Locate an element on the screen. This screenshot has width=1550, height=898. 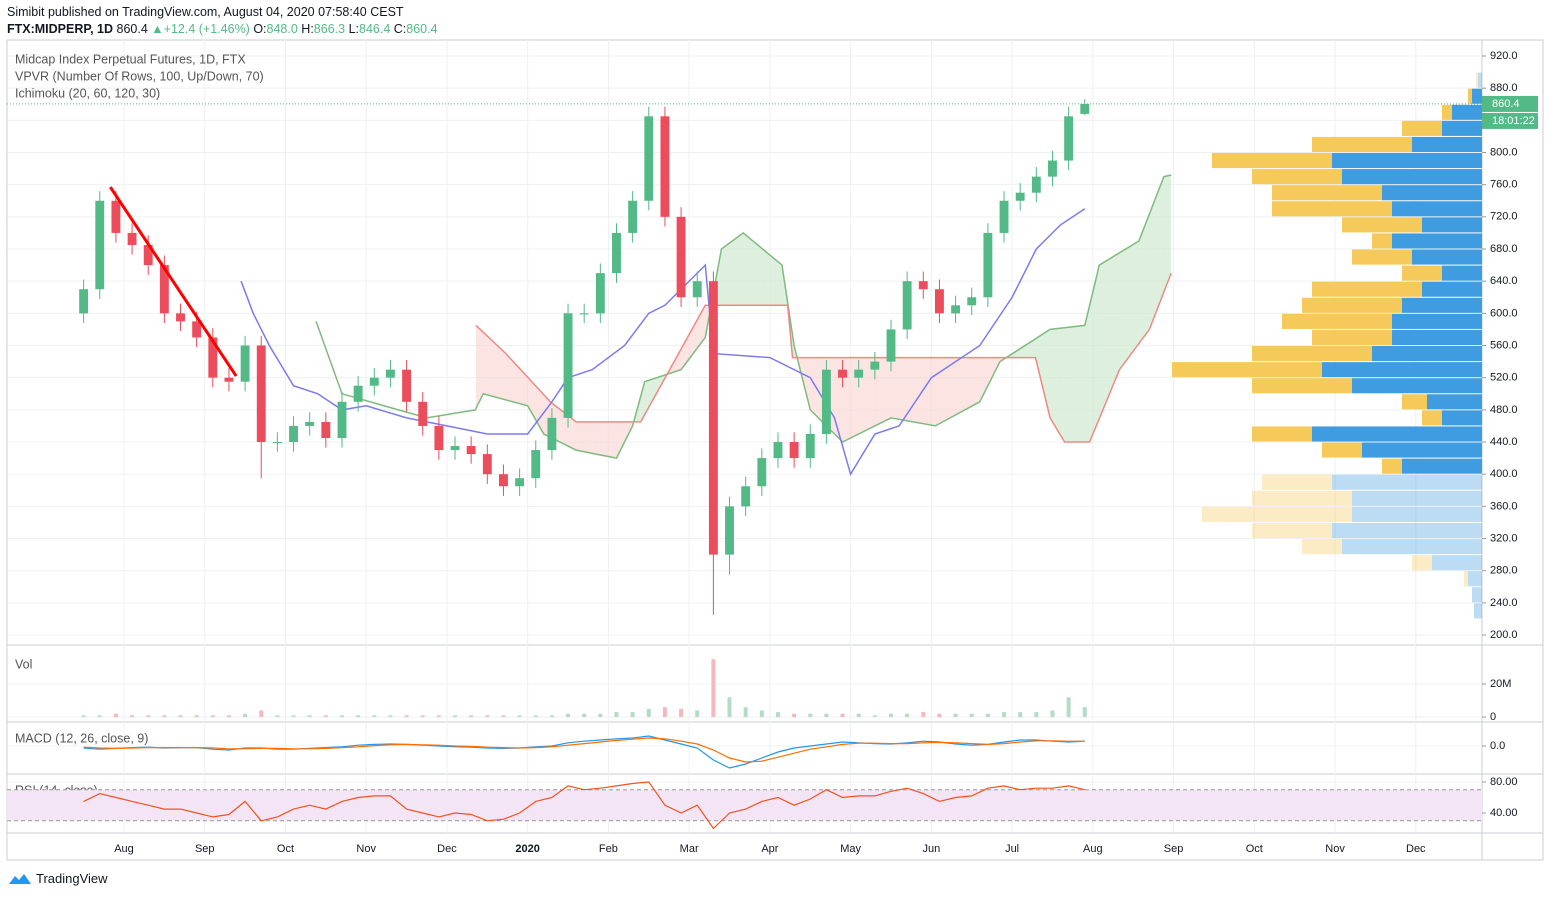
brand: TradingView is located at coordinates (72, 878).